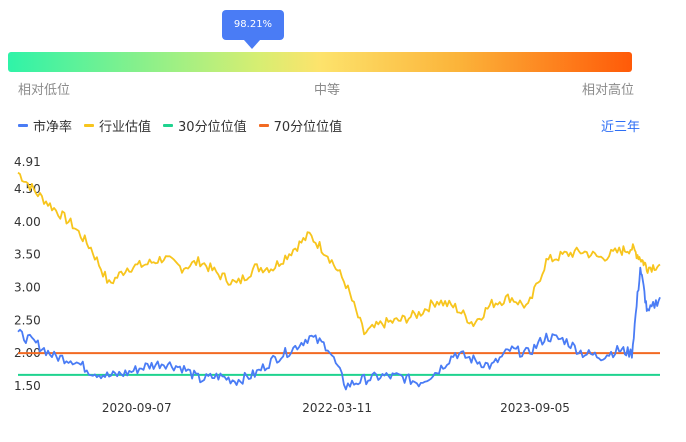  I want to click on y-tick-label: 4.91, so click(27, 162).